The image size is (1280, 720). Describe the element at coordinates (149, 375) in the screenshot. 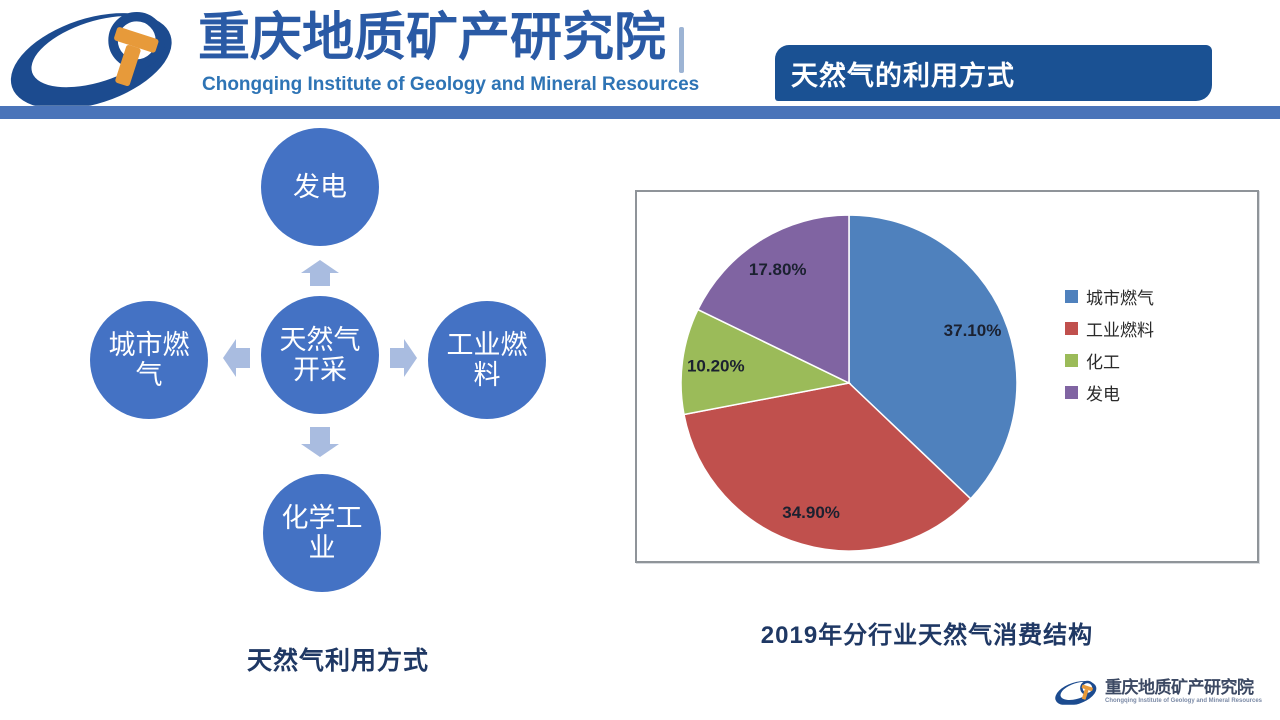

I see `node-label-line: 气` at that location.